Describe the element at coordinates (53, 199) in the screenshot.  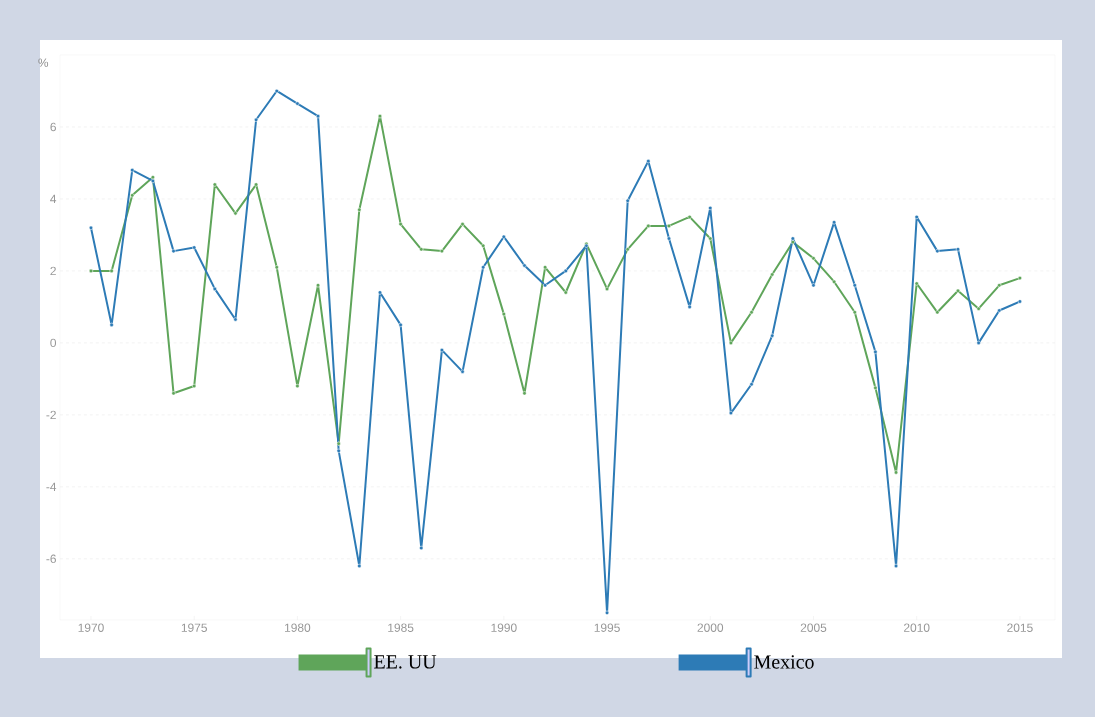
I see `y-tick-label: 4` at that location.